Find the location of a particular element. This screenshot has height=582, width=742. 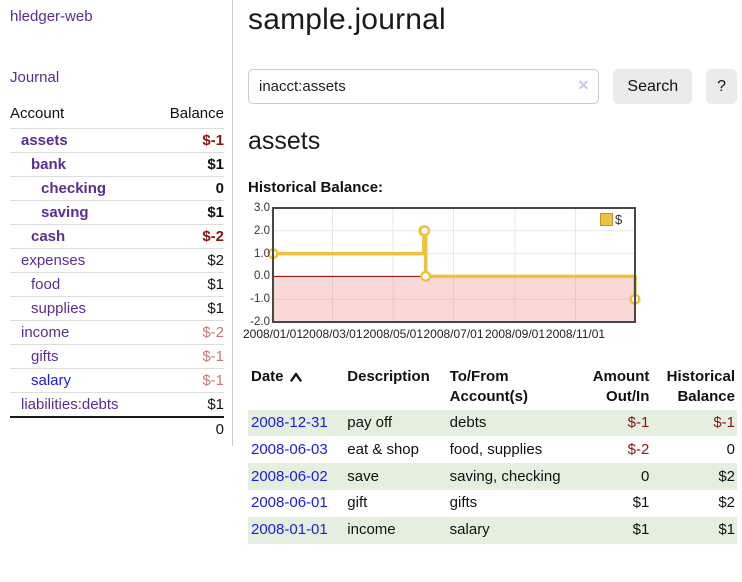

legend-swatch-icon is located at coordinates (606, 219).